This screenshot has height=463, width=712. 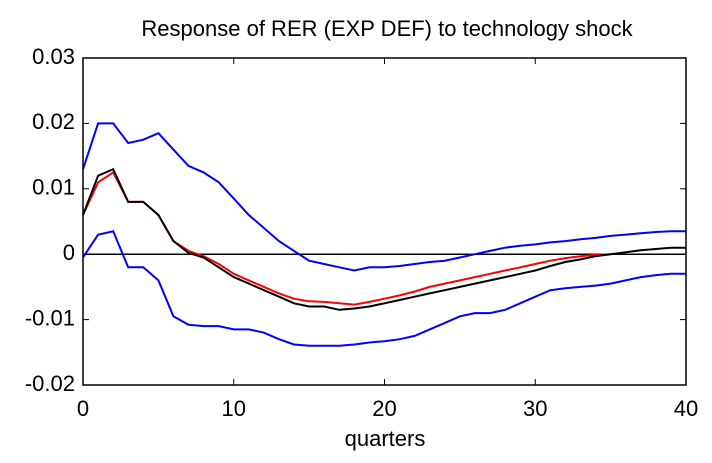 I want to click on x-tick-label: 30, so click(x=535, y=408).